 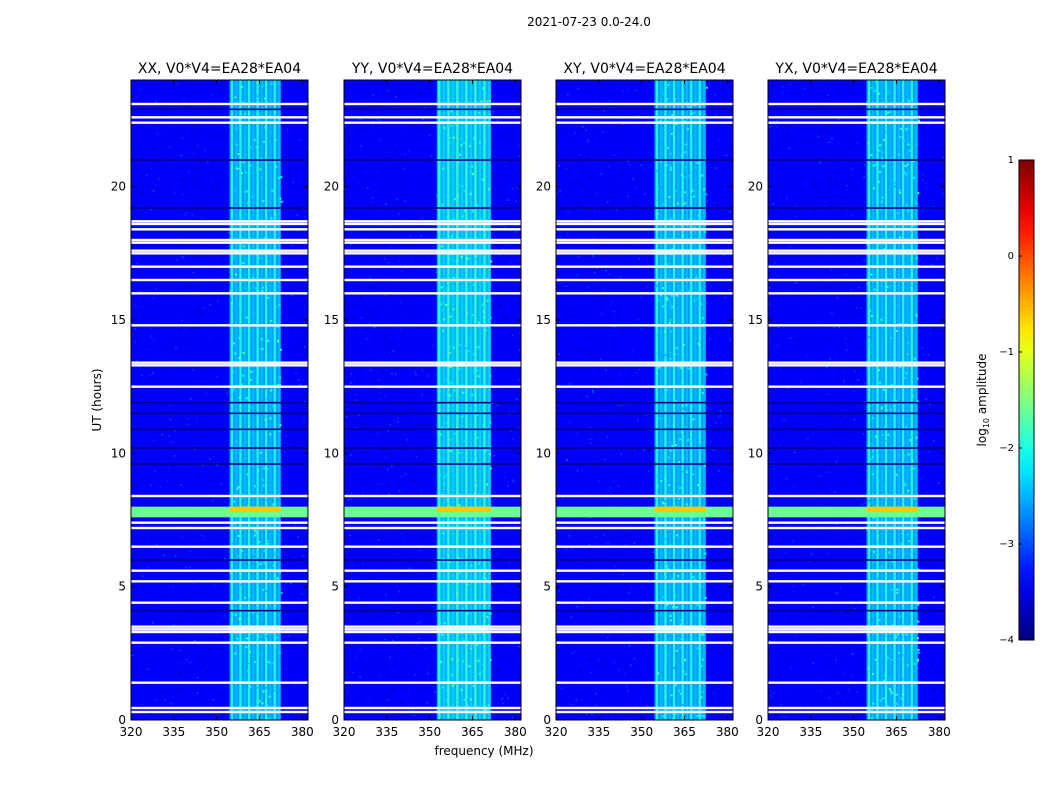 I want to click on x-axis-label: frequency (MHz), so click(x=483, y=751).